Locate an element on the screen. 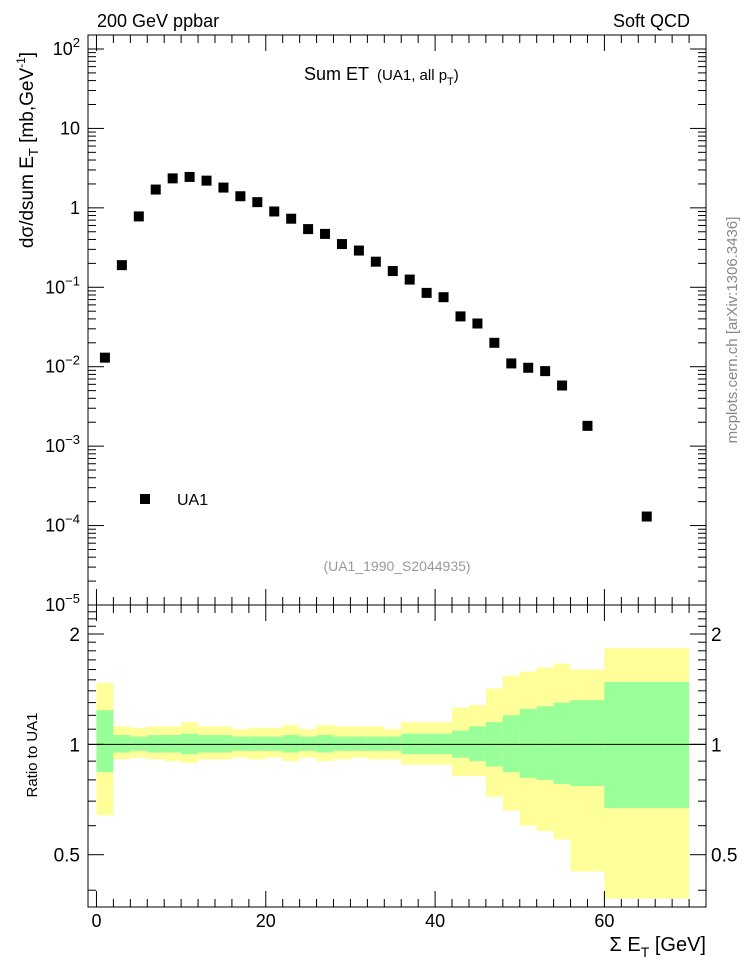 This screenshot has height=972, width=746. x-tick-label: 40 is located at coordinates (435, 921).